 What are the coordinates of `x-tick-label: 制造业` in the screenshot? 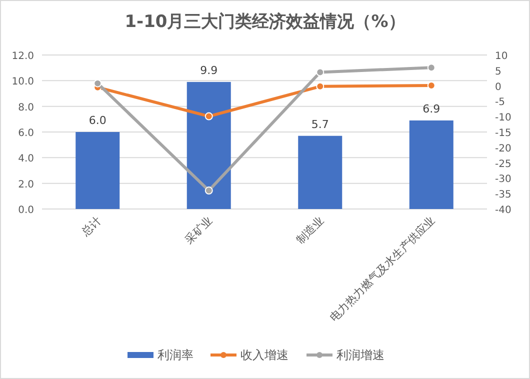 It's located at (310, 230).